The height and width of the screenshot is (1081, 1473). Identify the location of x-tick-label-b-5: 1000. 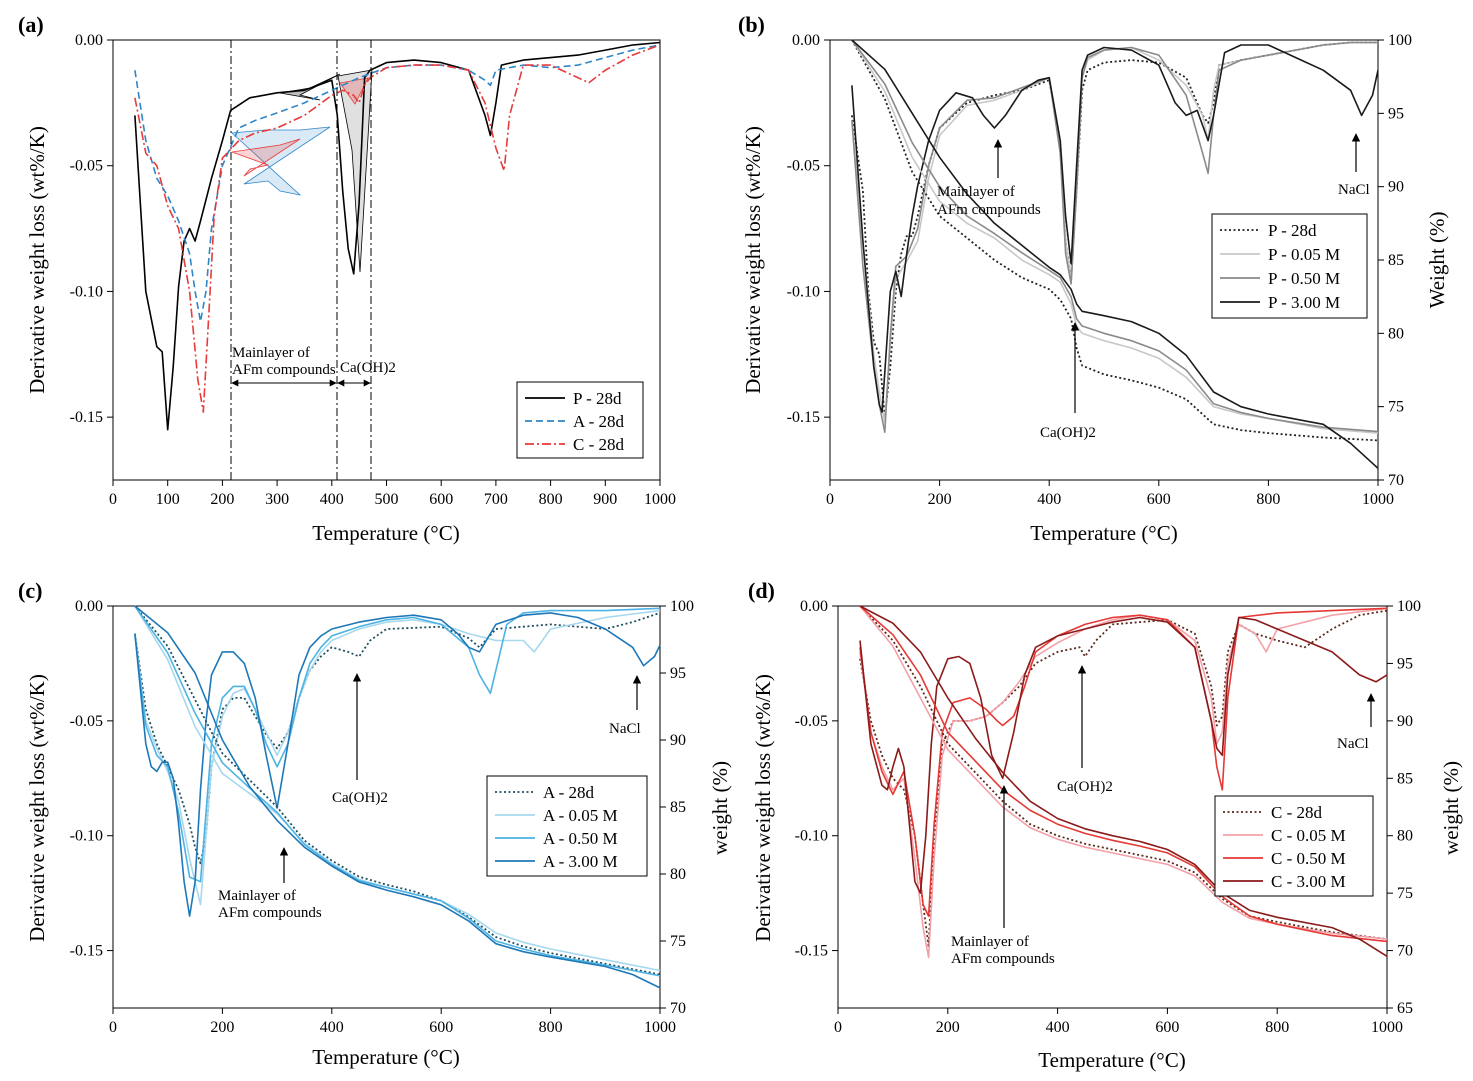
(1378, 499).